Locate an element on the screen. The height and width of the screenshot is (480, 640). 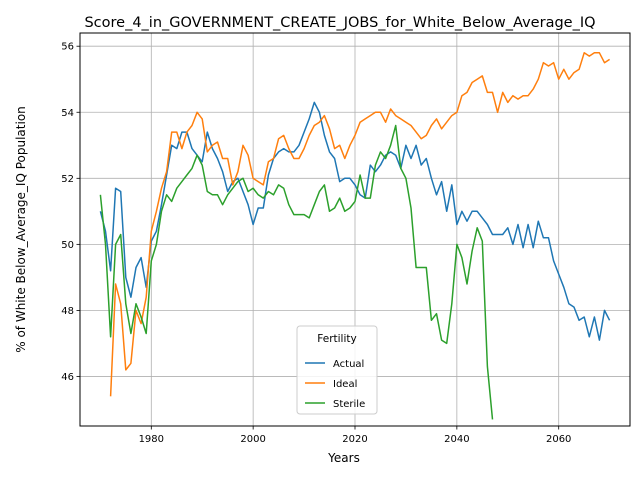
y-axis-label: % of White Below_Average_IQ Population is located at coordinates (21, 229).